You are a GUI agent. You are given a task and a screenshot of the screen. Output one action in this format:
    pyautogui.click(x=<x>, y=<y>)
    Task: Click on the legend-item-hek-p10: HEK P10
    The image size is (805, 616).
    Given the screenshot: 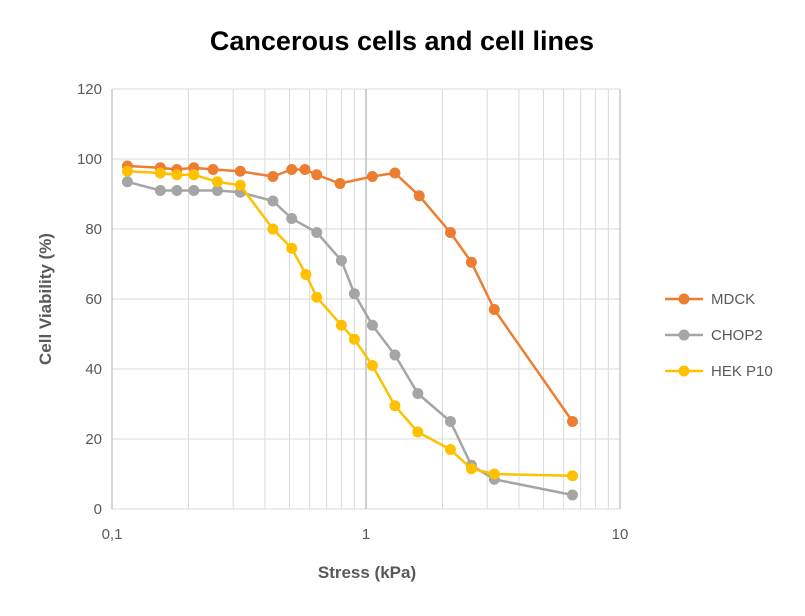 What is the action you would take?
    pyautogui.click(x=719, y=371)
    